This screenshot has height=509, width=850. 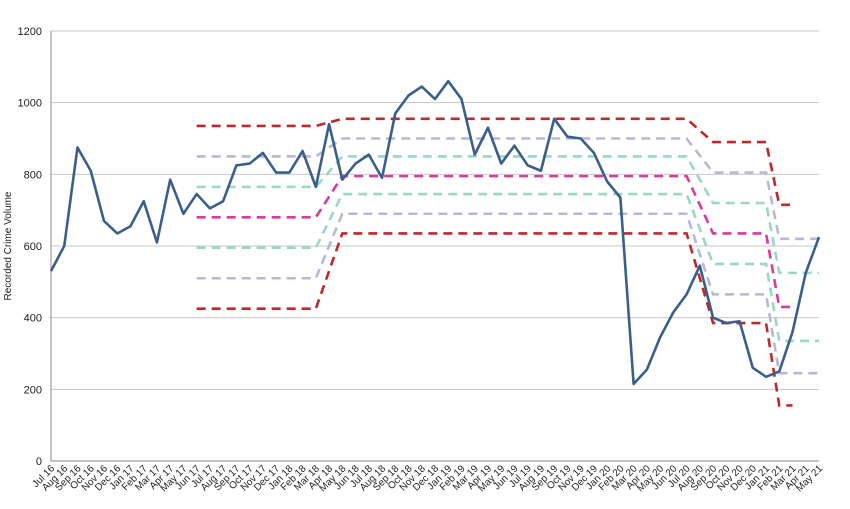 What do you see at coordinates (30, 104) in the screenshot?
I see `y-tick-label: 1000` at bounding box center [30, 104].